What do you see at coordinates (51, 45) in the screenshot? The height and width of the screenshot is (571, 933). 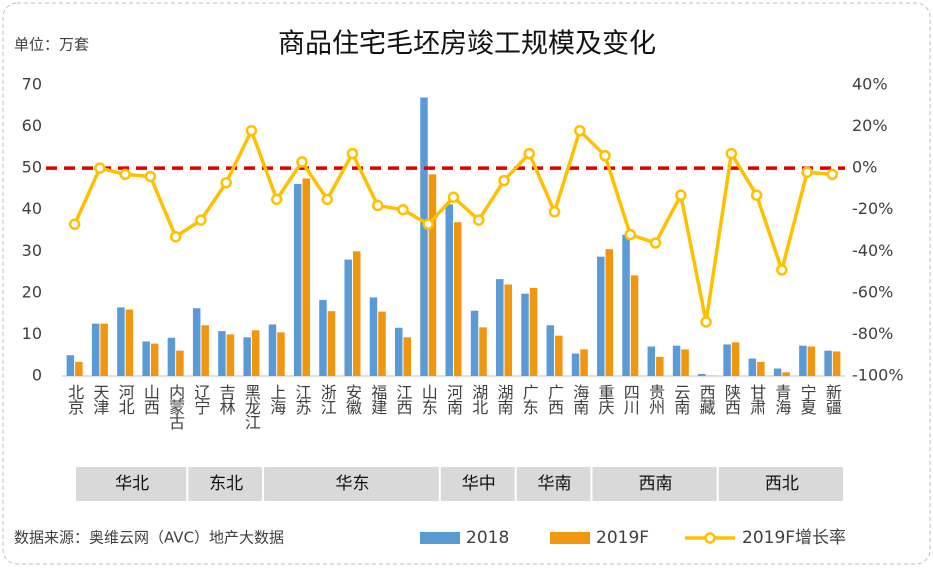 I see `unit-label: 单位：万套` at bounding box center [51, 45].